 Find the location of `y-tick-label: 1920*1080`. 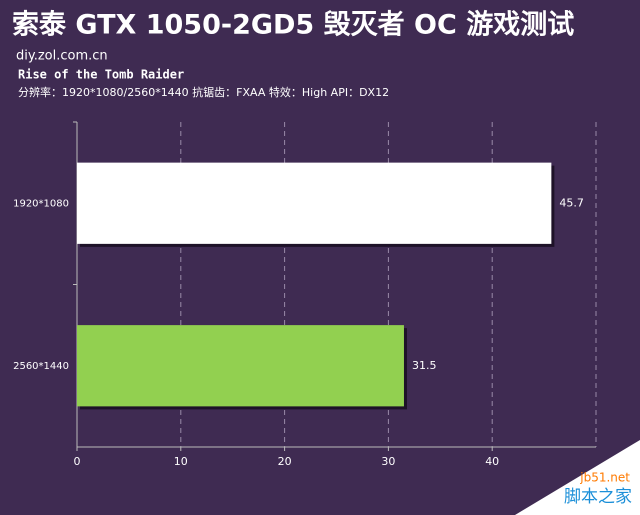

y-tick-label: 1920*1080 is located at coordinates (41, 203).